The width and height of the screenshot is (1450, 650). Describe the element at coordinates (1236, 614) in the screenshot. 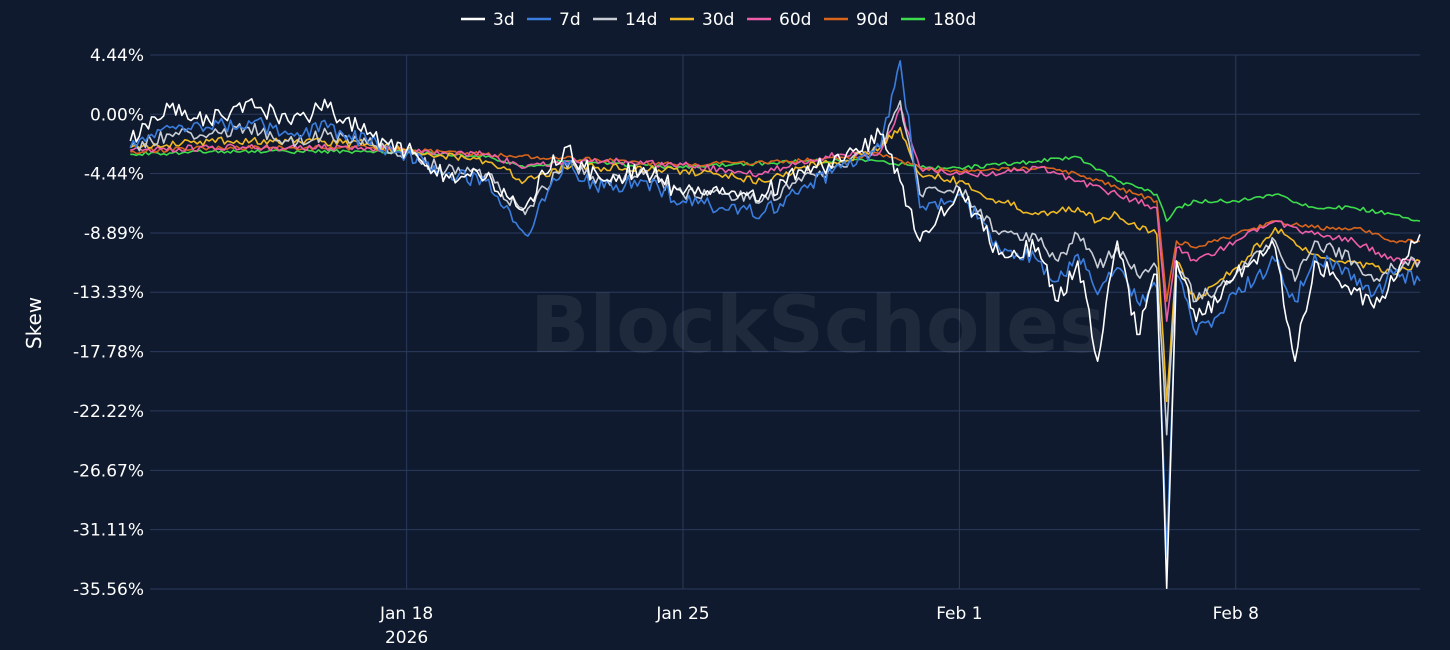

I see `x-tick-label: Feb 8` at that location.